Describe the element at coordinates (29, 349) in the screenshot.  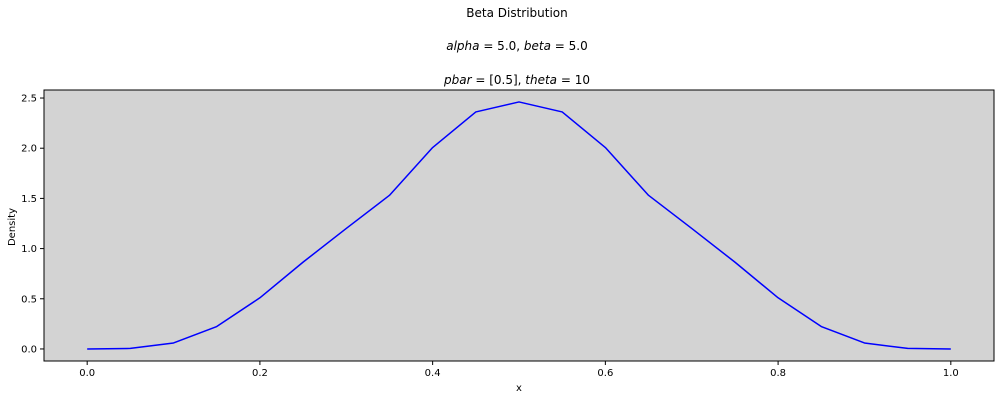
I see `y-tick-label: 0.0` at that location.